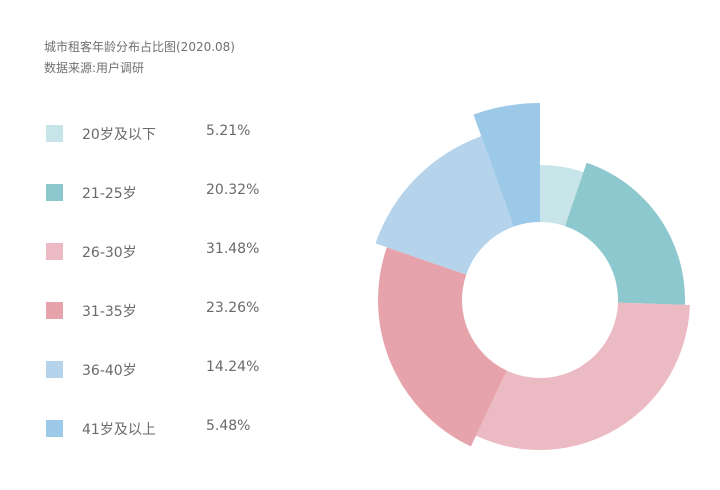 The width and height of the screenshot is (720, 490). I want to click on legend-label: 36-40岁, so click(109, 371).